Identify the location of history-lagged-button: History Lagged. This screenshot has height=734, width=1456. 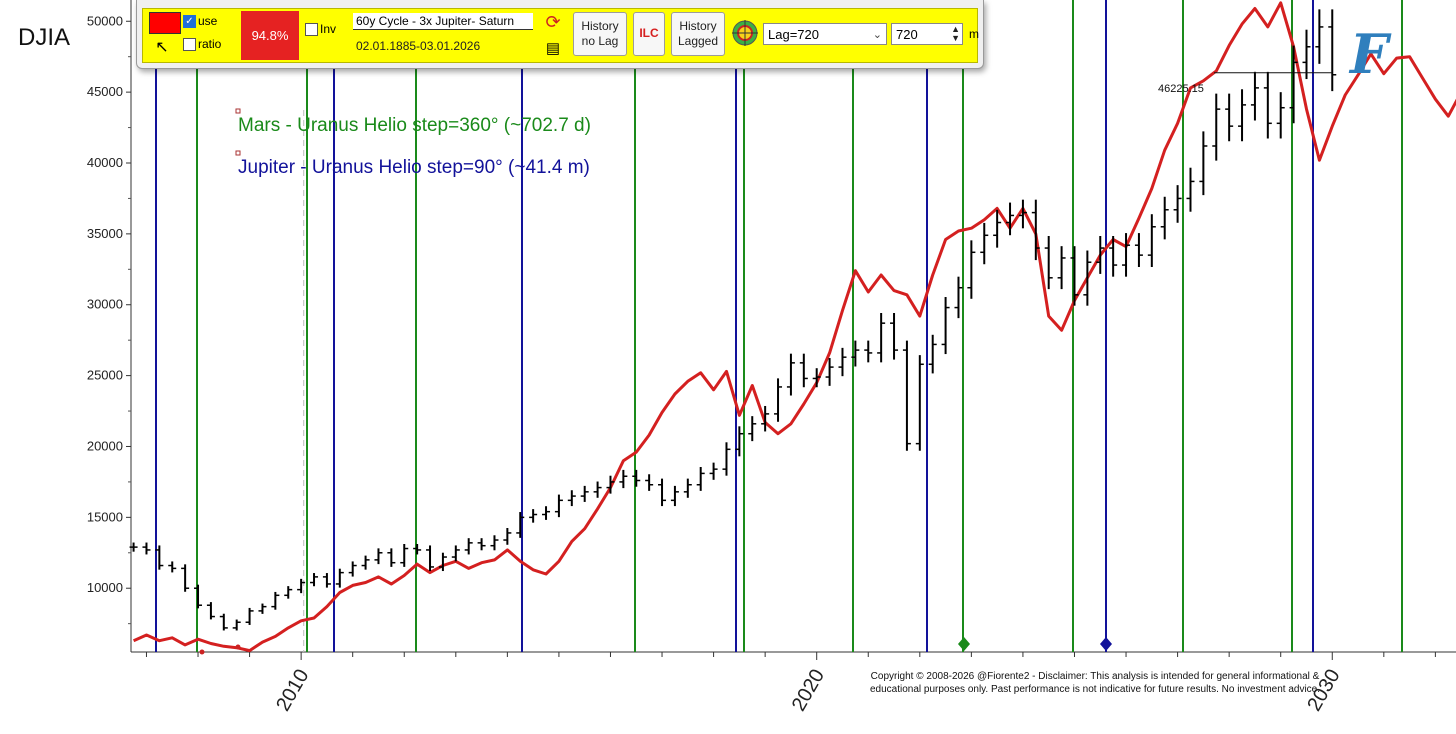
(698, 34).